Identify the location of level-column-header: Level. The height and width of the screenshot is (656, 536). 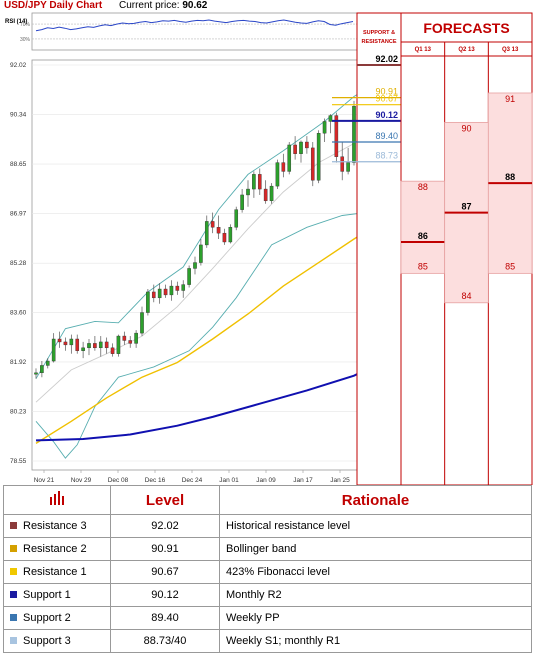
(165, 500).